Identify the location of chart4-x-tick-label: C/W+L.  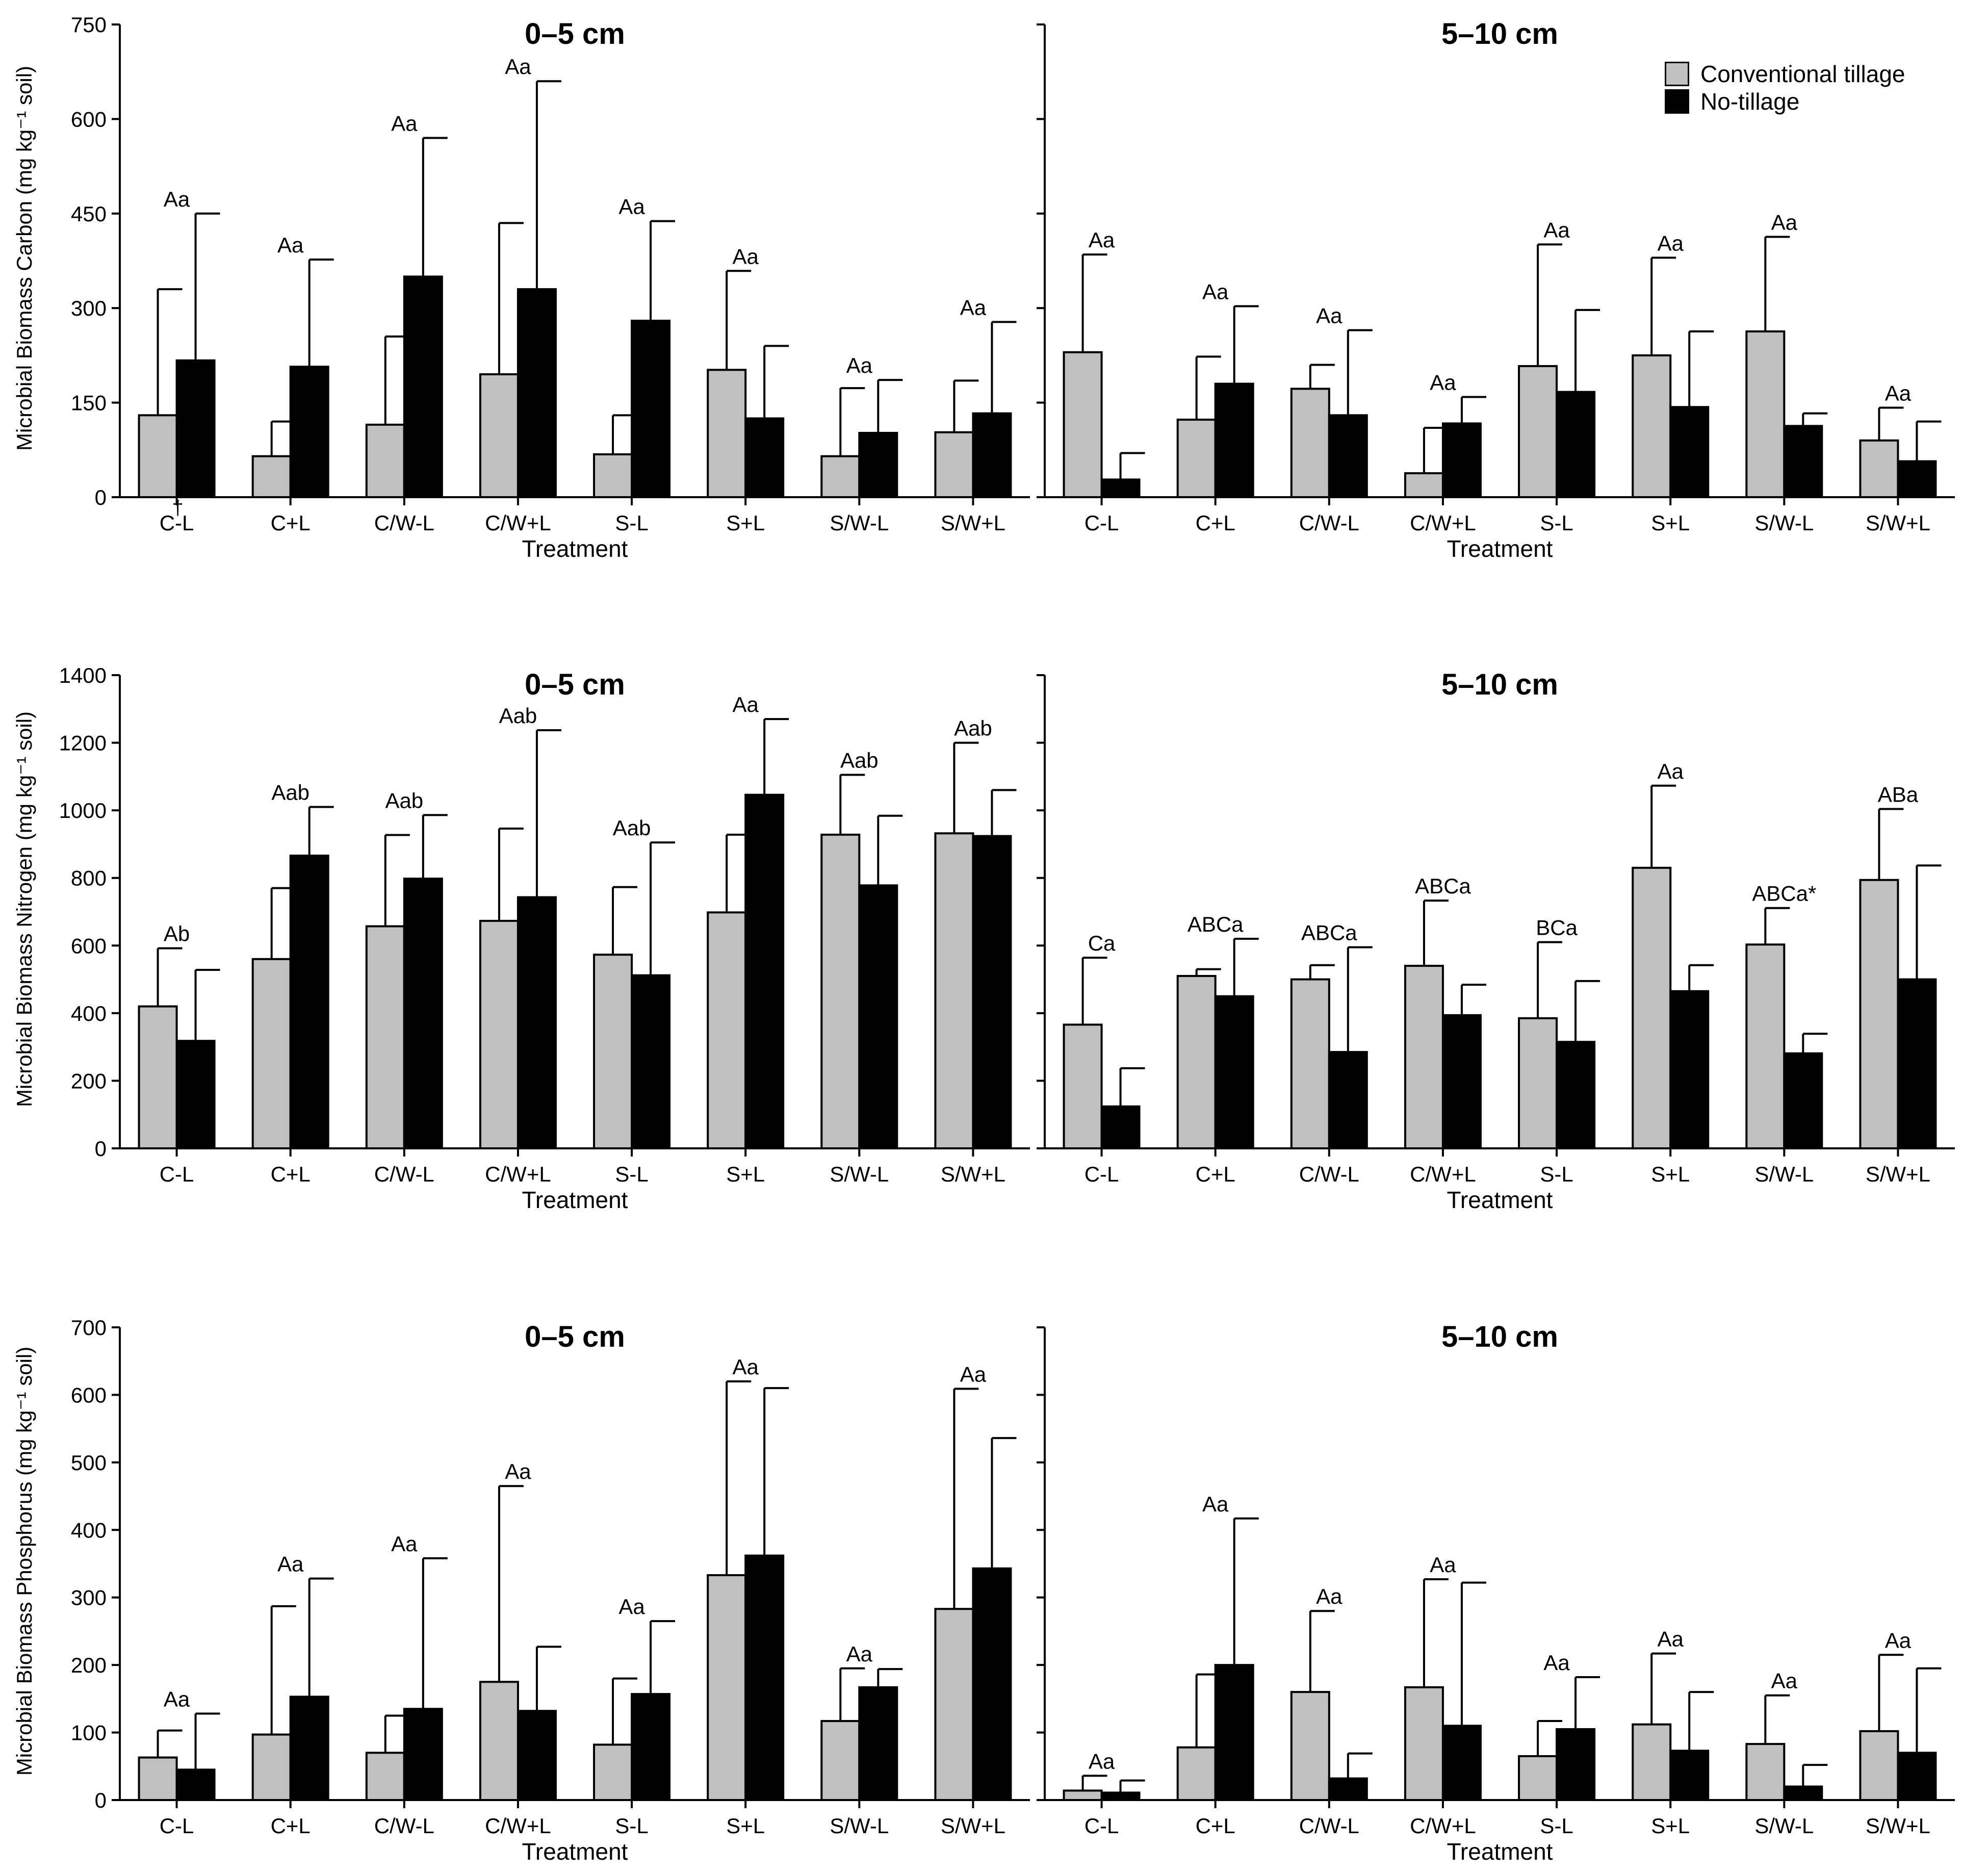
(1443, 1174).